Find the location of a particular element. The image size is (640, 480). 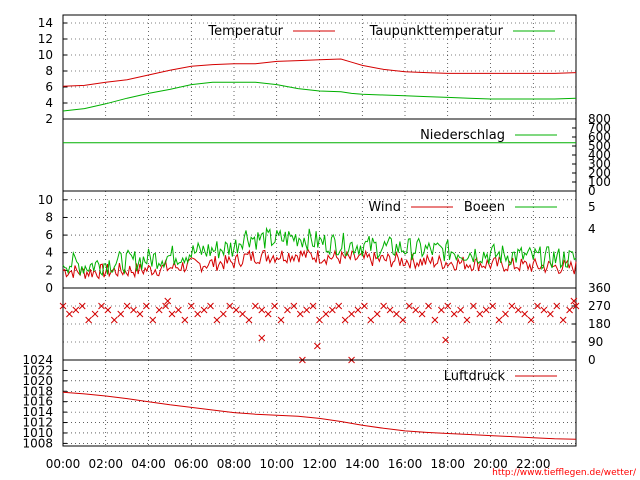

credit-link: http://www.tiefflegen.de/wetter/ is located at coordinates (564, 473).